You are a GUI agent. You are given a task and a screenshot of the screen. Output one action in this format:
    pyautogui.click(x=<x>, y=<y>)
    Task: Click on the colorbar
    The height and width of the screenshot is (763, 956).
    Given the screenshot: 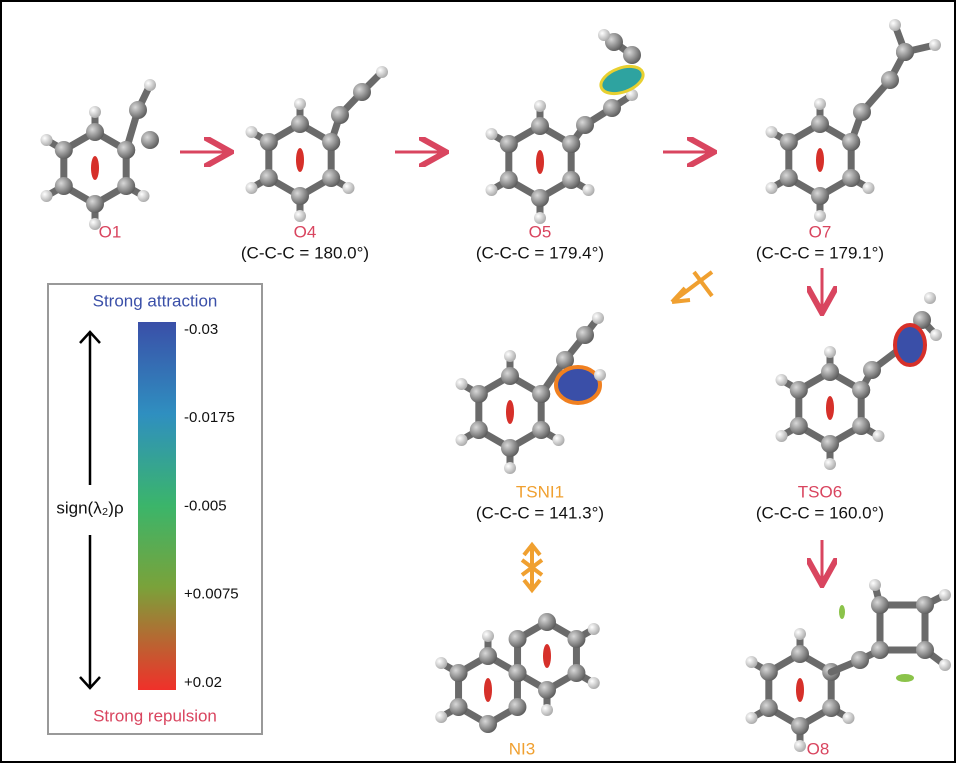 What is the action you would take?
    pyautogui.click(x=157, y=506)
    